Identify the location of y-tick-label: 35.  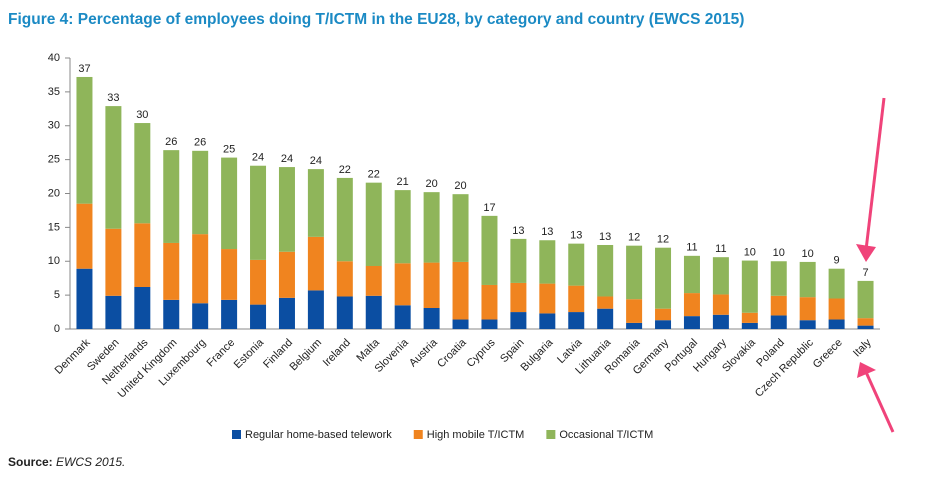
(54, 92).